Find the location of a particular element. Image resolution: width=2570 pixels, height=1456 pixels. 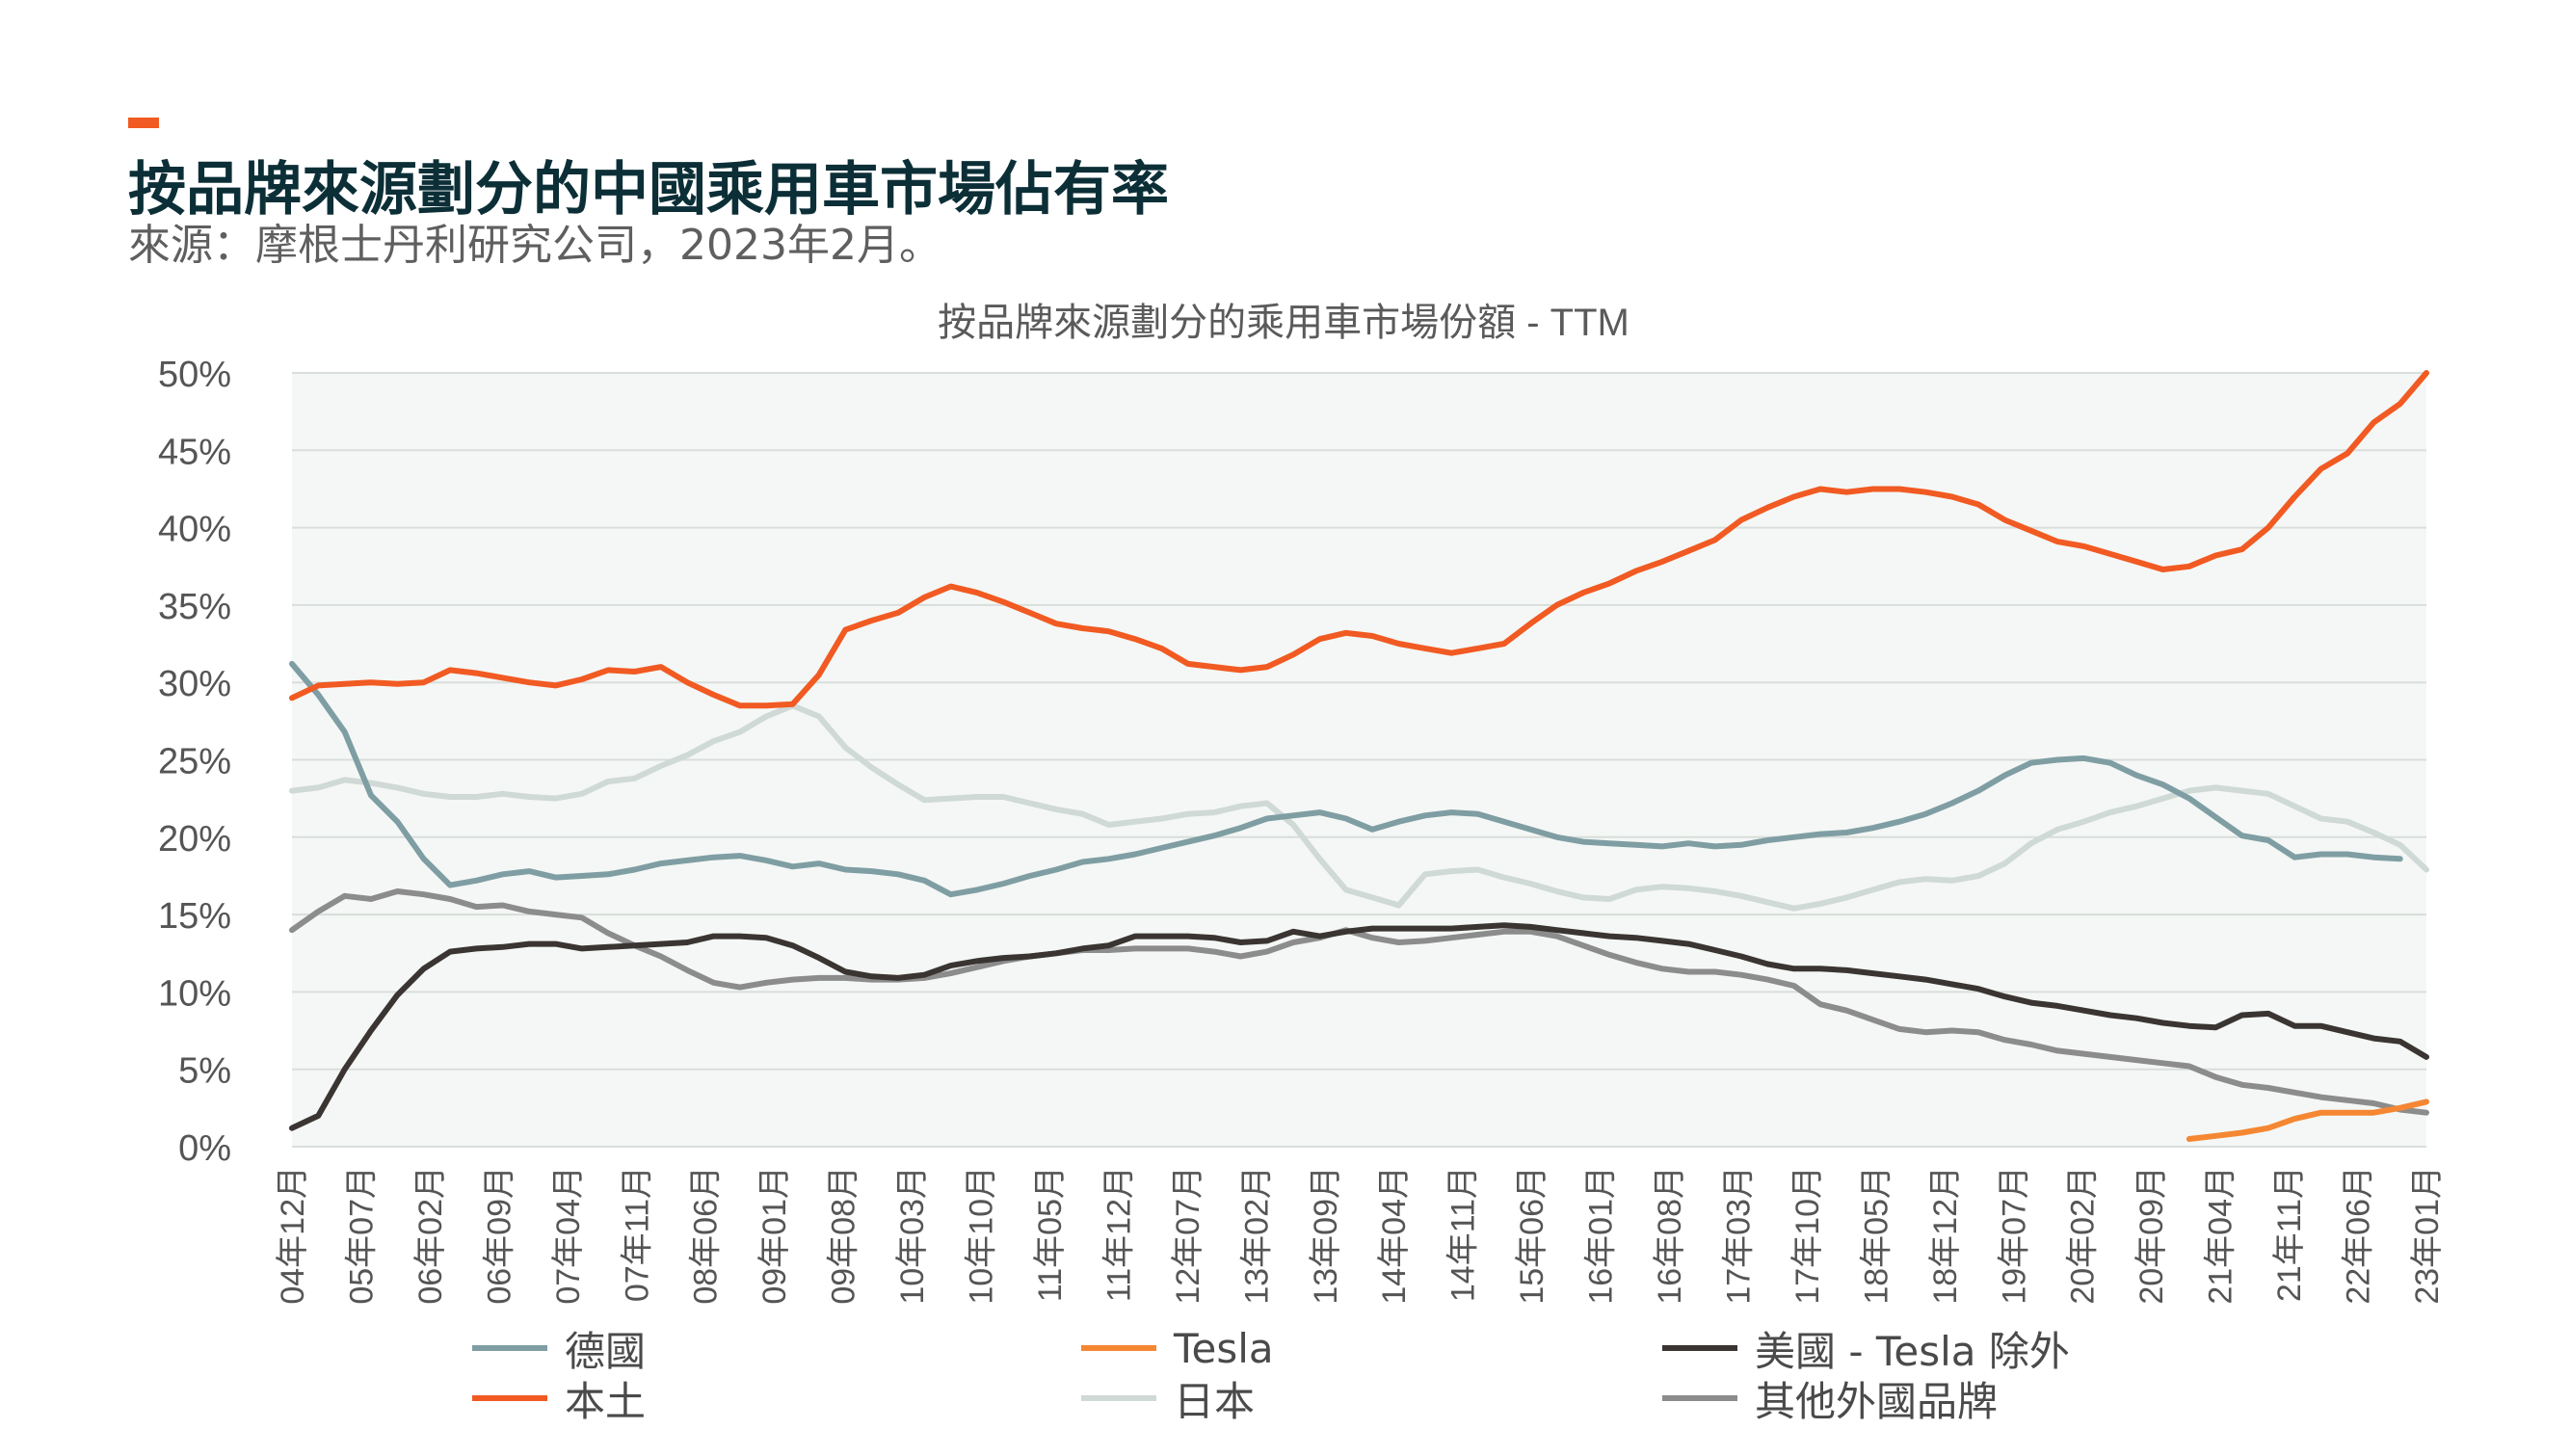

x-tick-label: 07年11月 is located at coordinates (637, 1234).